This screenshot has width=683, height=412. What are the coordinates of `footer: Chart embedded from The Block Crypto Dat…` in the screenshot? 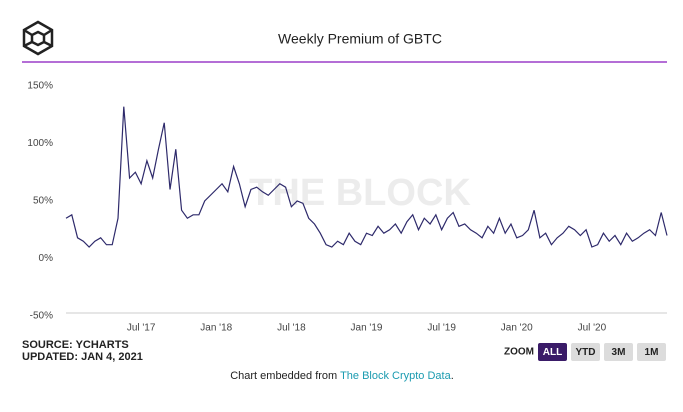 It's located at (342, 376).